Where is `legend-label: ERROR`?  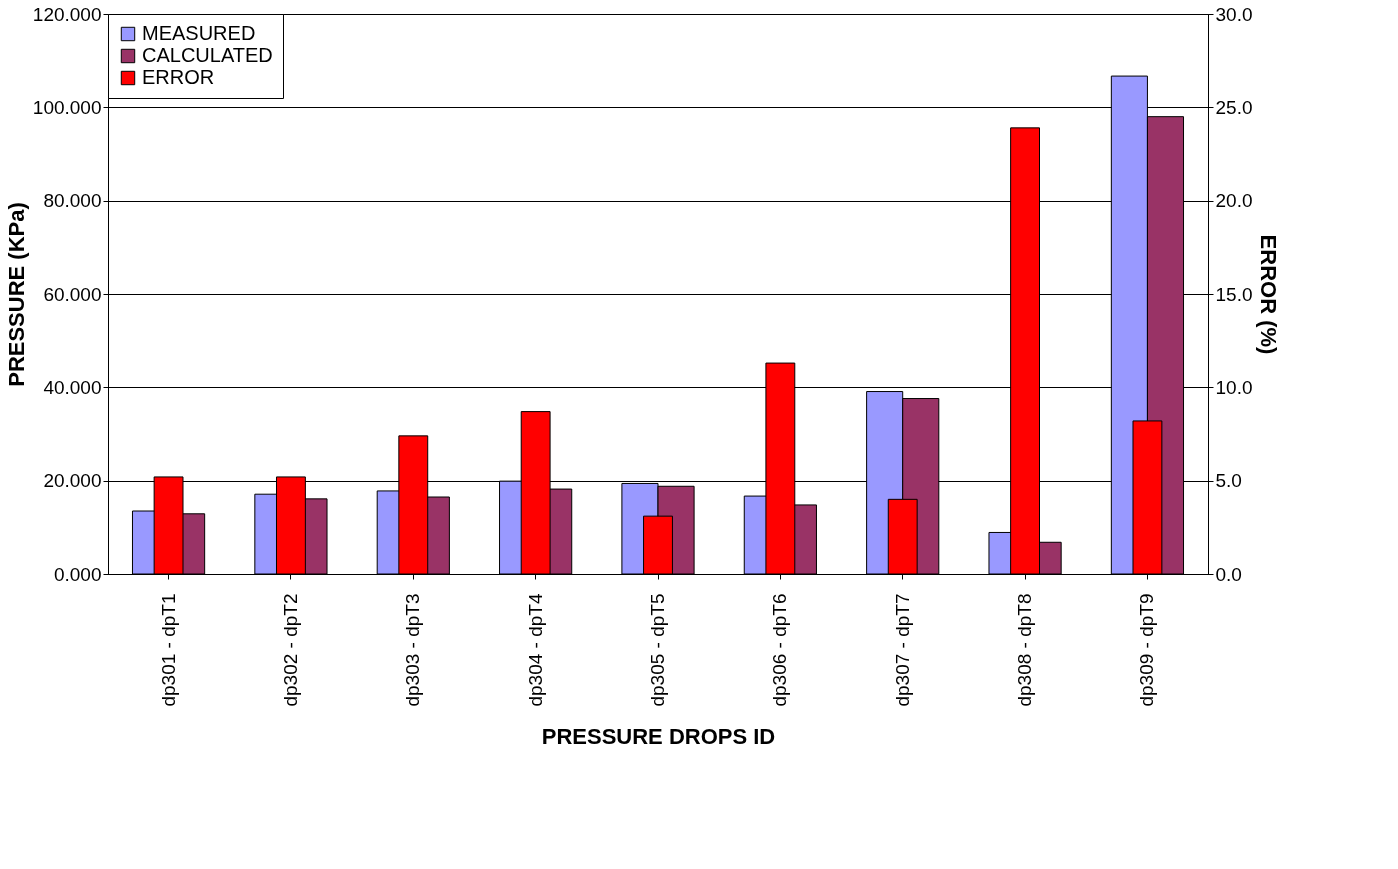 legend-label: ERROR is located at coordinates (178, 77).